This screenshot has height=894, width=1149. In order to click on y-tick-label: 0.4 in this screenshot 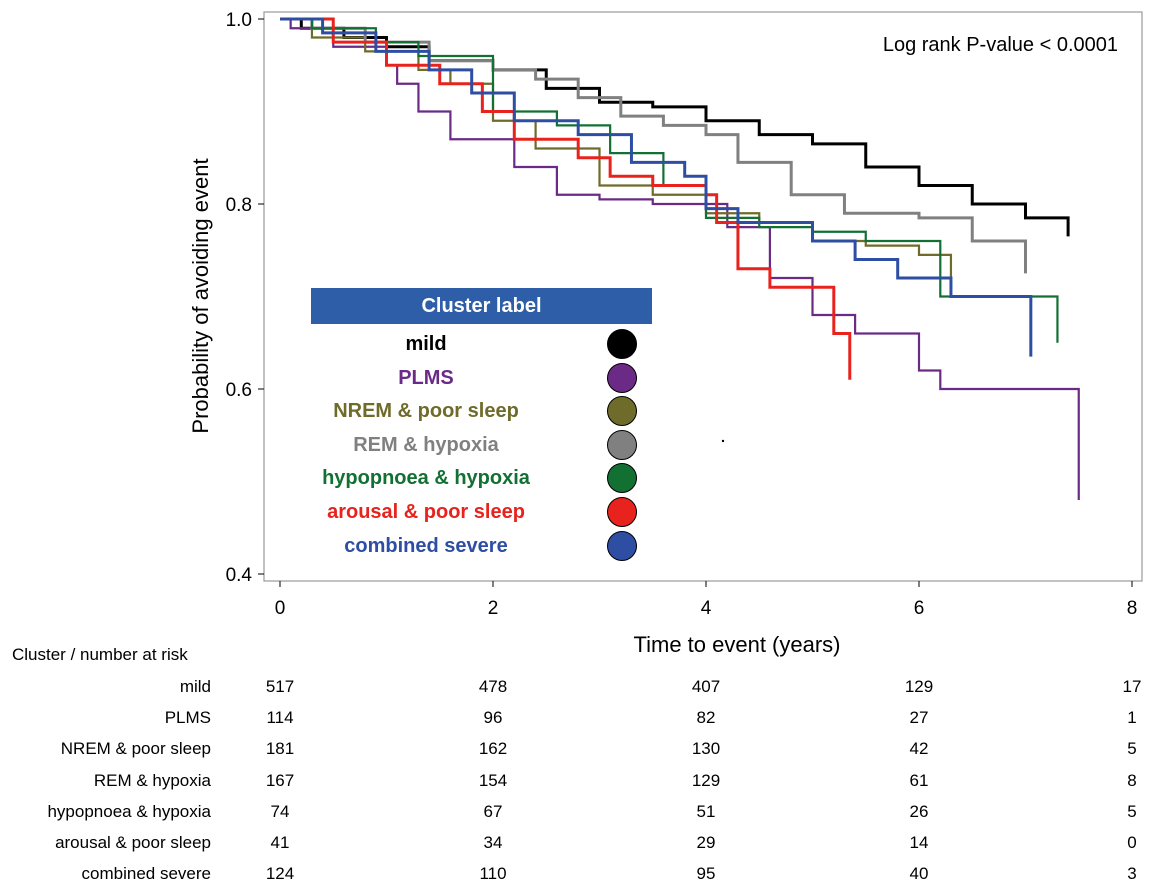, I will do `click(239, 575)`.